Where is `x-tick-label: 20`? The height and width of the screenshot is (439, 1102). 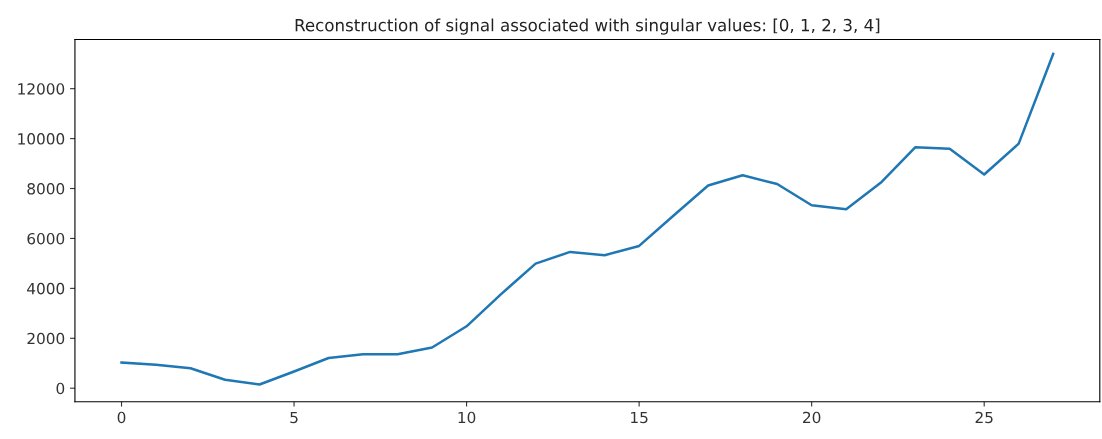 x-tick-label: 20 is located at coordinates (812, 417).